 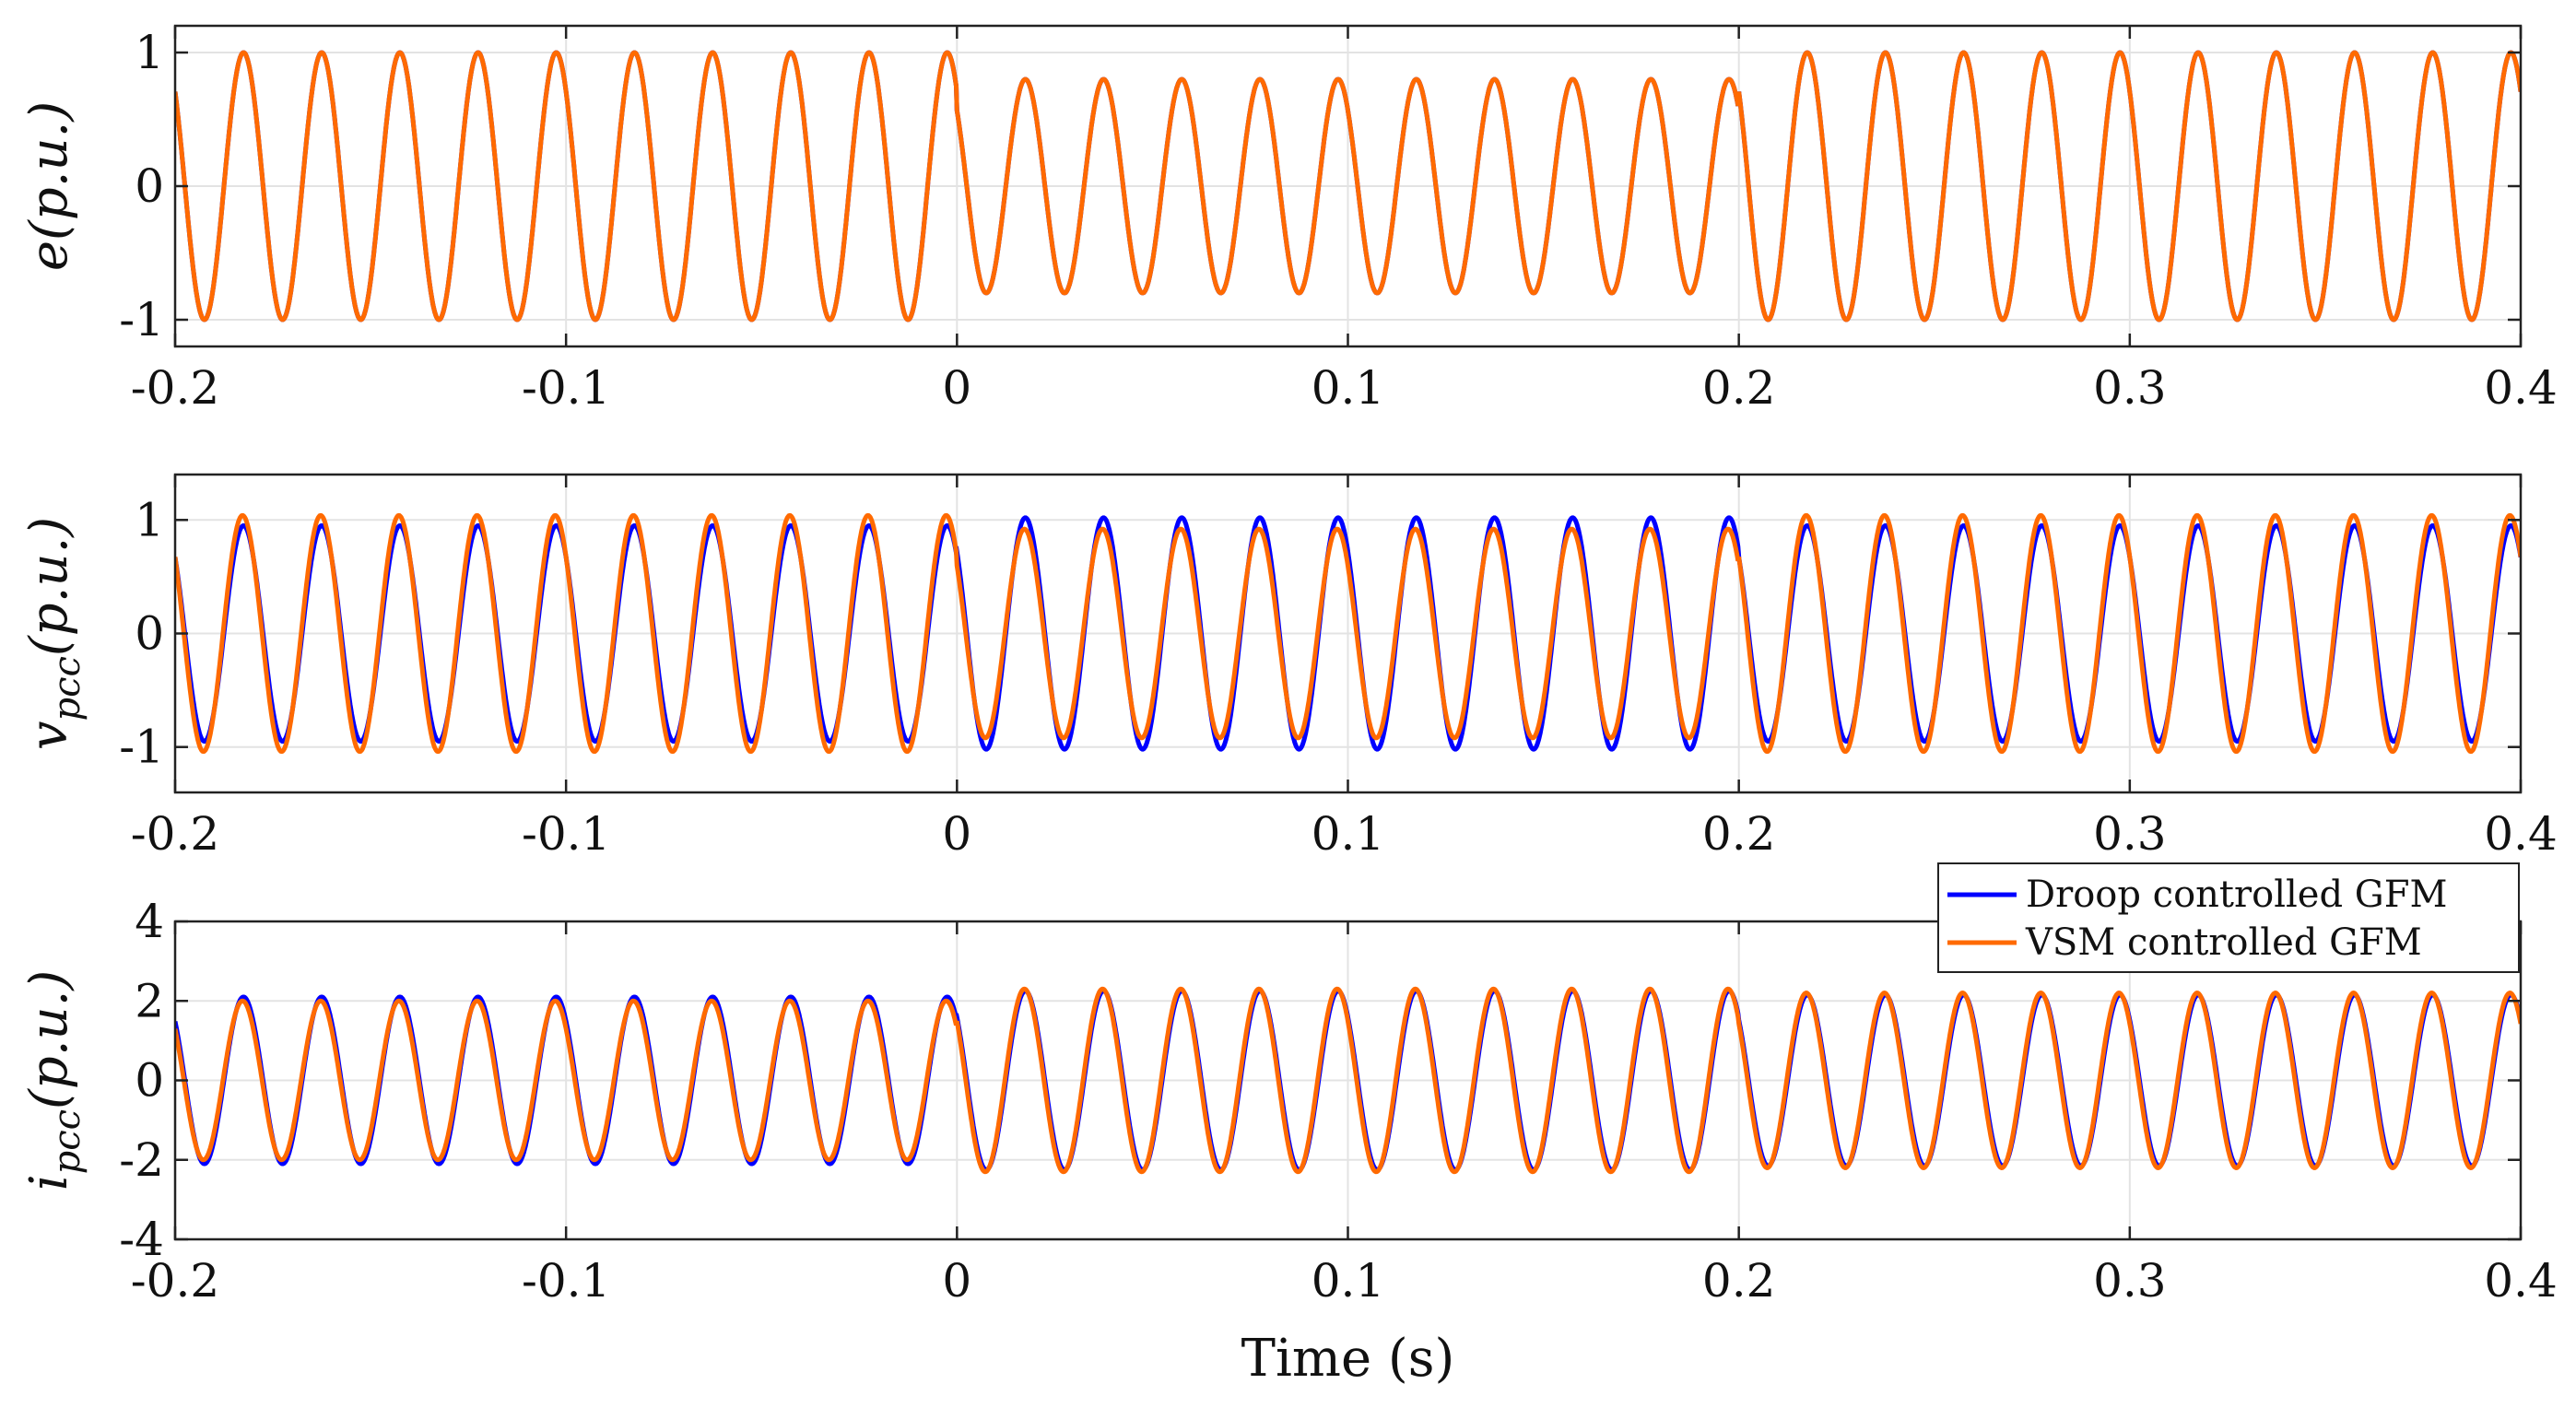 I want to click on y-axis-label: ipcc(p.u.), so click(x=53, y=1080).